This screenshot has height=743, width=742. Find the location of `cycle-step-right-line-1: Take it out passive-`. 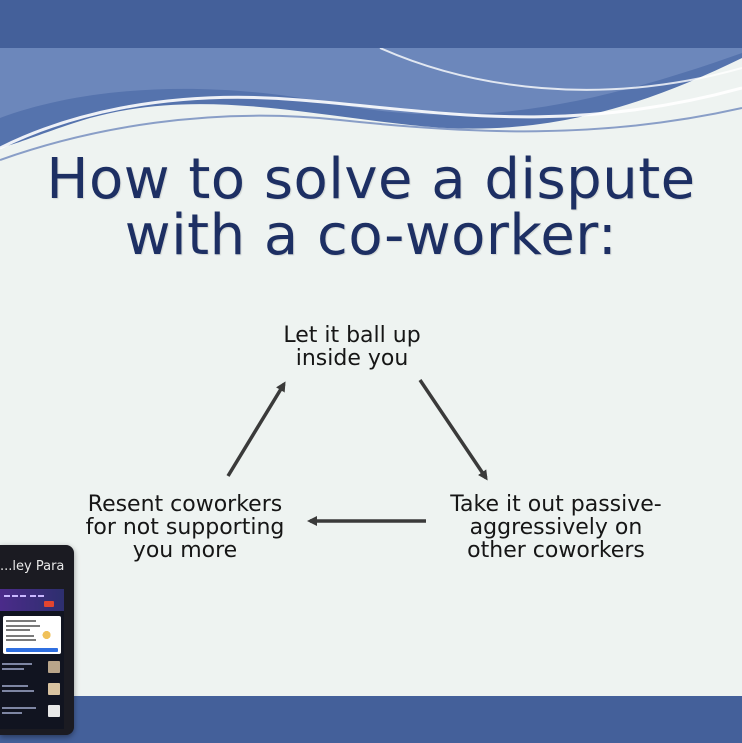

cycle-step-right-line-1: Take it out passive- is located at coordinates (556, 504).